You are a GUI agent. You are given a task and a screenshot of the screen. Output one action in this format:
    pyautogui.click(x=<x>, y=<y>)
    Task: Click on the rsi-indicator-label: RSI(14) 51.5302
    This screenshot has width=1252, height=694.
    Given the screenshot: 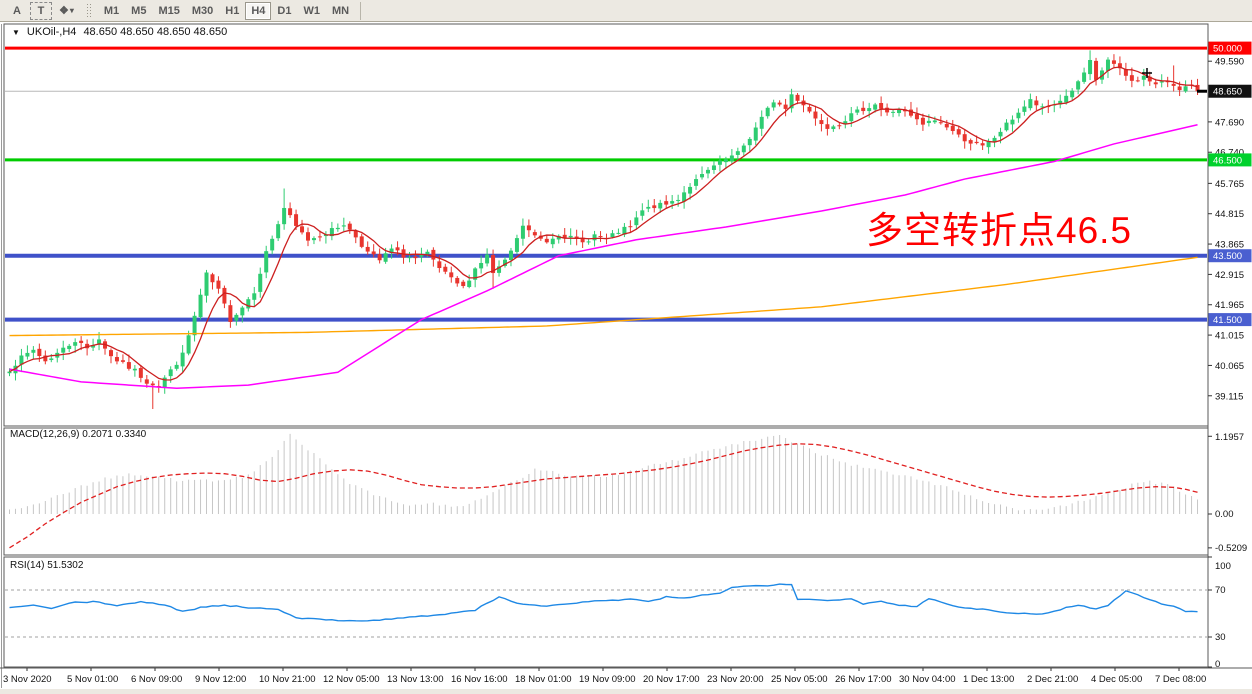 What is the action you would take?
    pyautogui.click(x=47, y=565)
    